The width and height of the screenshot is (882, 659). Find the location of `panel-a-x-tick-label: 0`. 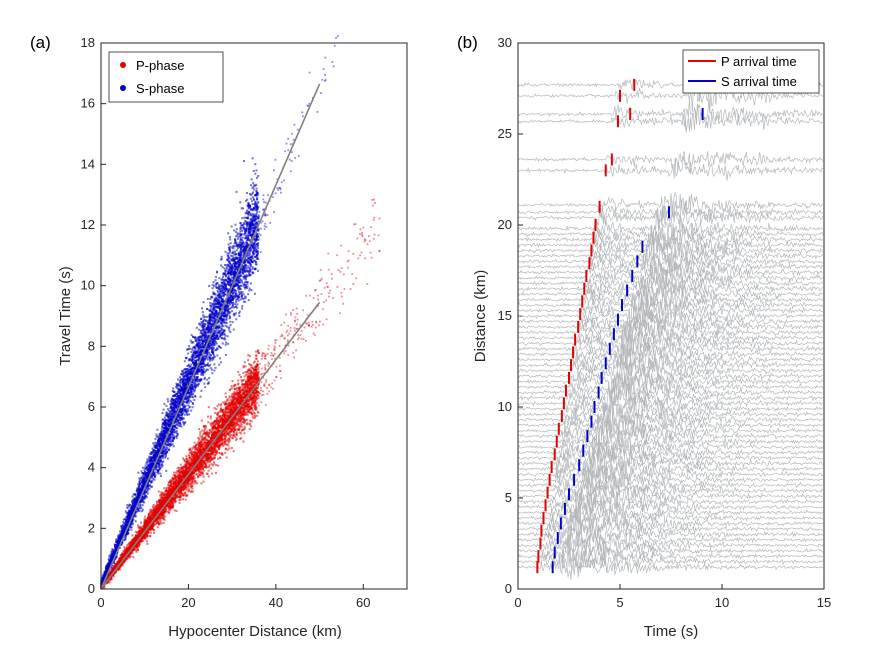

panel-a-x-tick-label: 0 is located at coordinates (100, 602).